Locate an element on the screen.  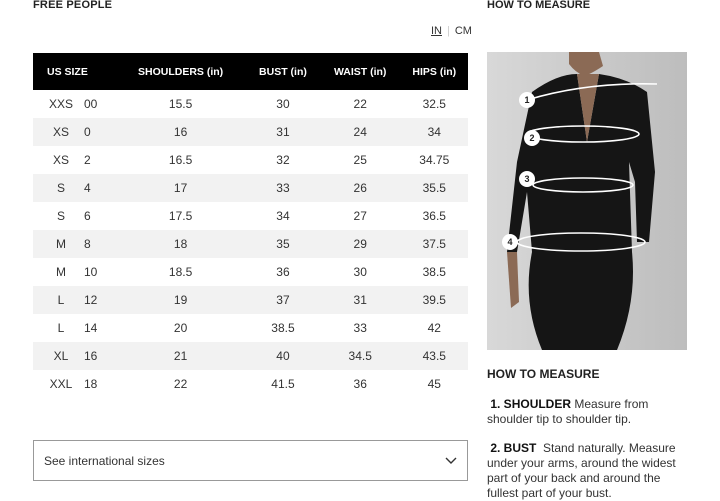
size-number: 10 is located at coordinates (91, 272).